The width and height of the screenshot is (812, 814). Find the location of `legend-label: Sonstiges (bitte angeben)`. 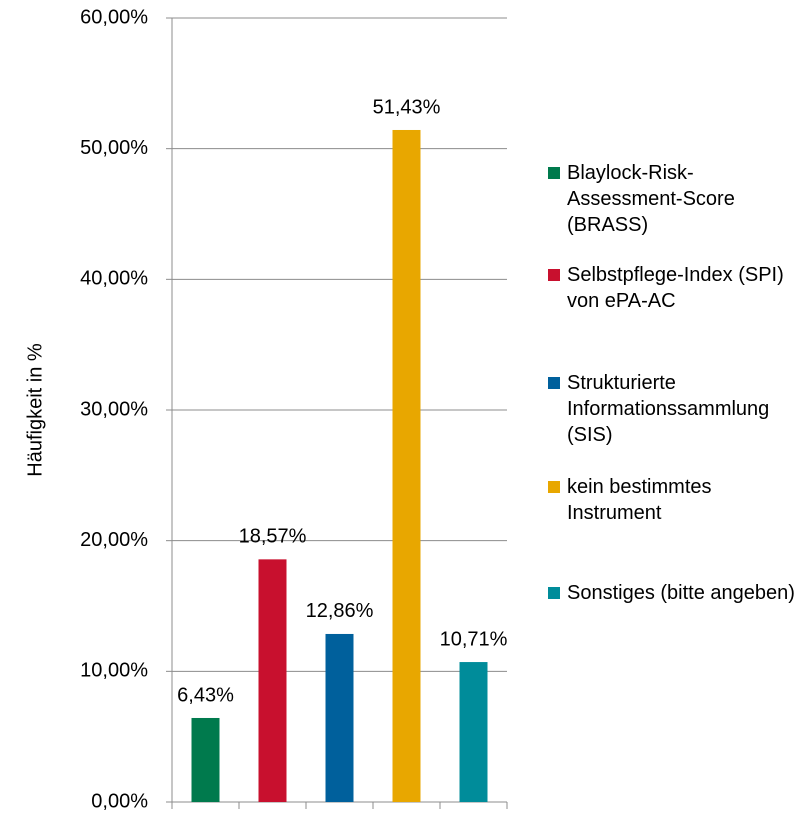

legend-label: Sonstiges (bitte angeben) is located at coordinates (681, 593).